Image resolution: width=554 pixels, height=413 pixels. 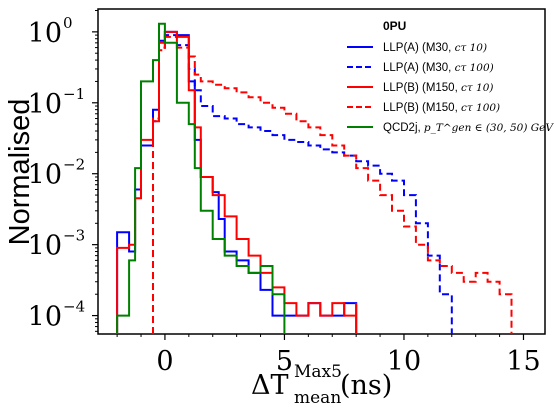 I want to click on x-tick-label: 5, so click(x=284, y=361).